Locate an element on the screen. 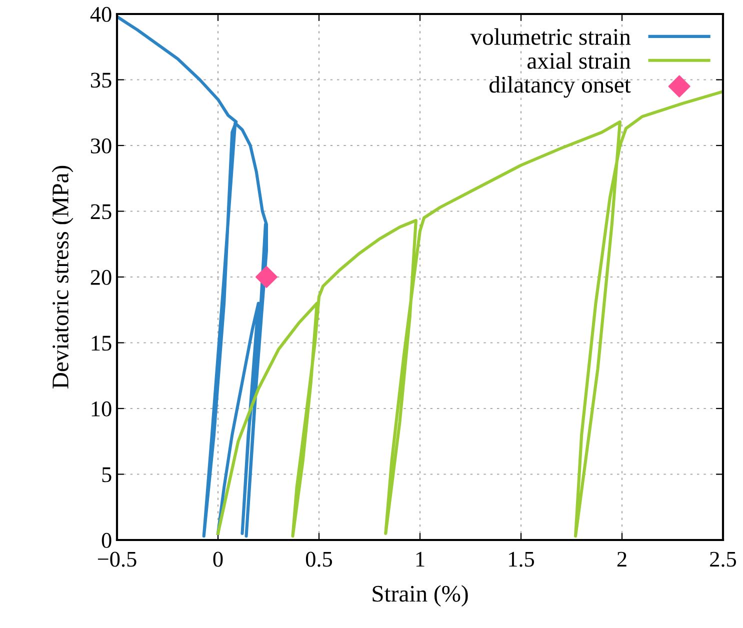 The width and height of the screenshot is (743, 628). y-axis-title: Deviatoric stress (MPa) is located at coordinates (63, 277).